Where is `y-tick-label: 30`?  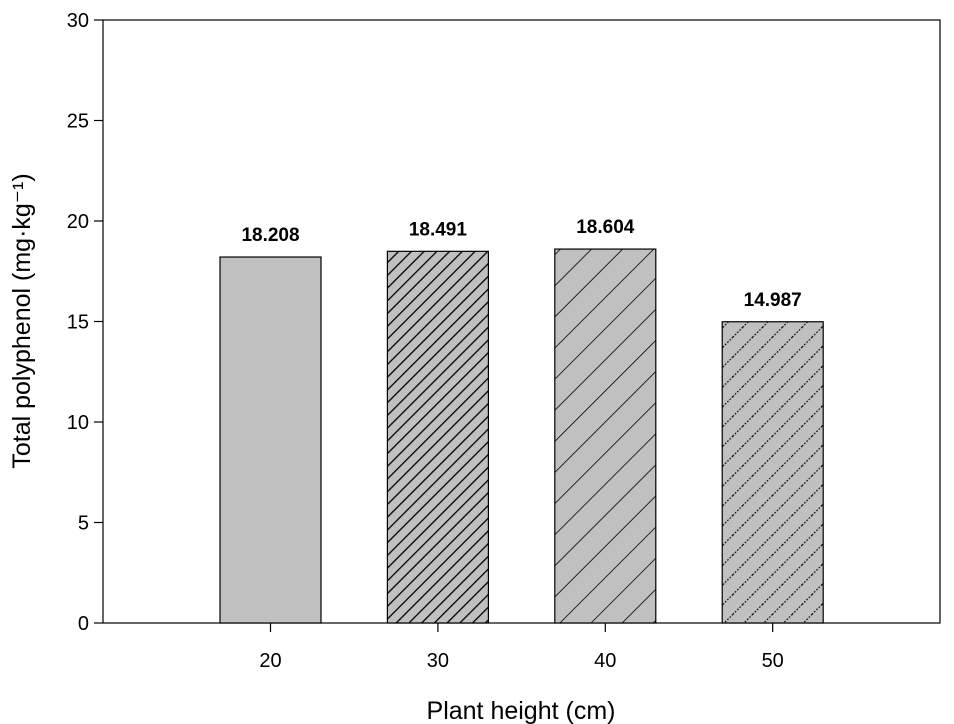
y-tick-label: 30 is located at coordinates (78, 21).